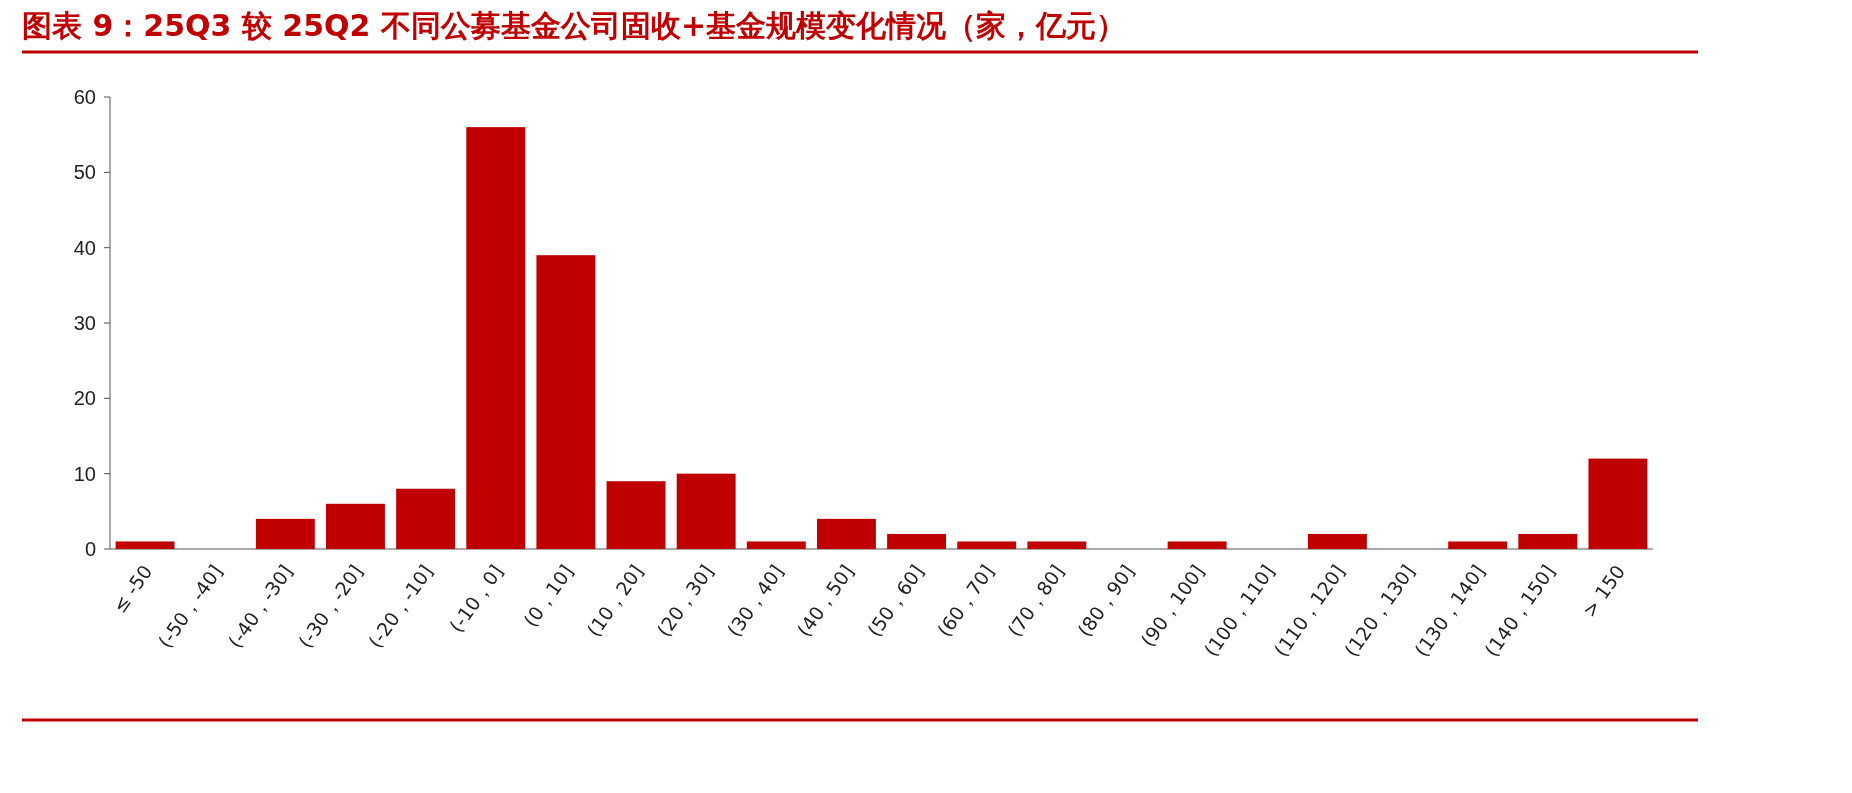 This screenshot has height=793, width=1852. I want to click on x-tick-label: (60，70], so click(965, 600).